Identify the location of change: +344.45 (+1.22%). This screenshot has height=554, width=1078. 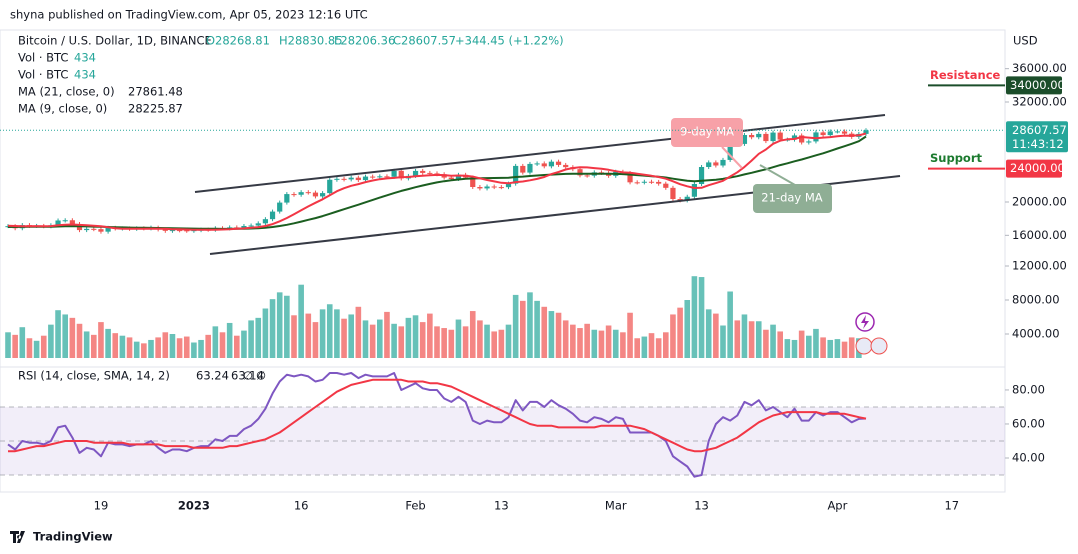
(509, 41).